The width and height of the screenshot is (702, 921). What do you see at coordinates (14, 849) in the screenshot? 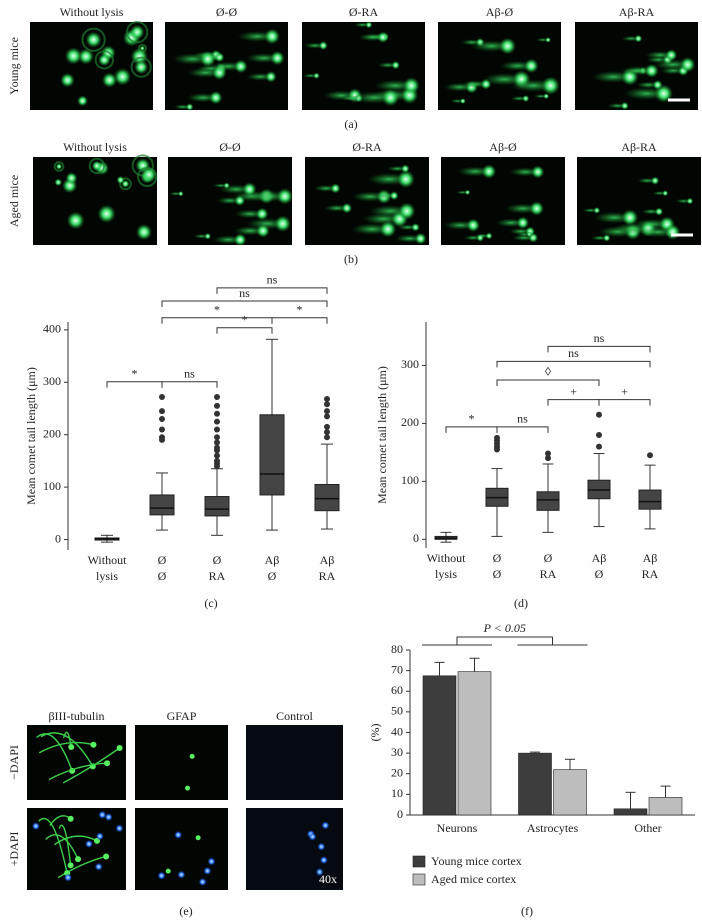
I see `row-label: +DAPI` at bounding box center [14, 849].